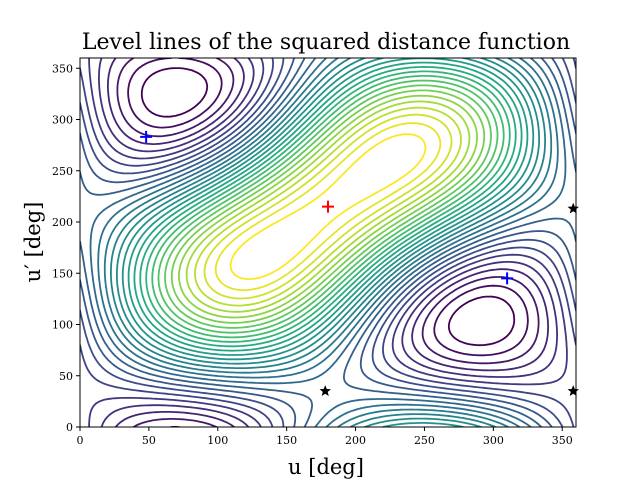 The width and height of the screenshot is (640, 480). I want to click on y-tick-label: 50, so click(66, 376).